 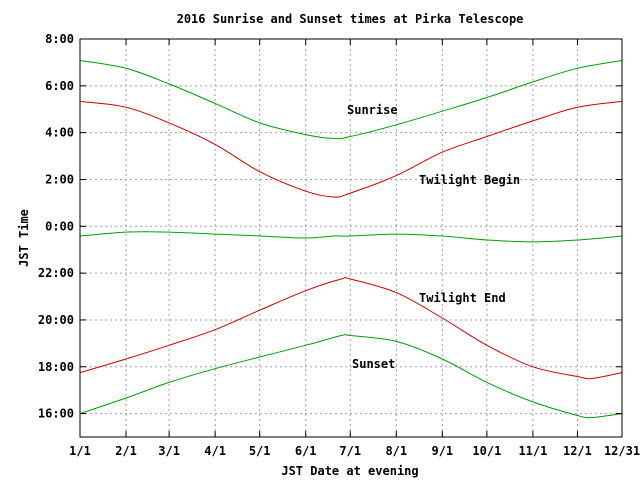 What do you see at coordinates (126, 451) in the screenshot?
I see `x-tick-label: 2/1` at bounding box center [126, 451].